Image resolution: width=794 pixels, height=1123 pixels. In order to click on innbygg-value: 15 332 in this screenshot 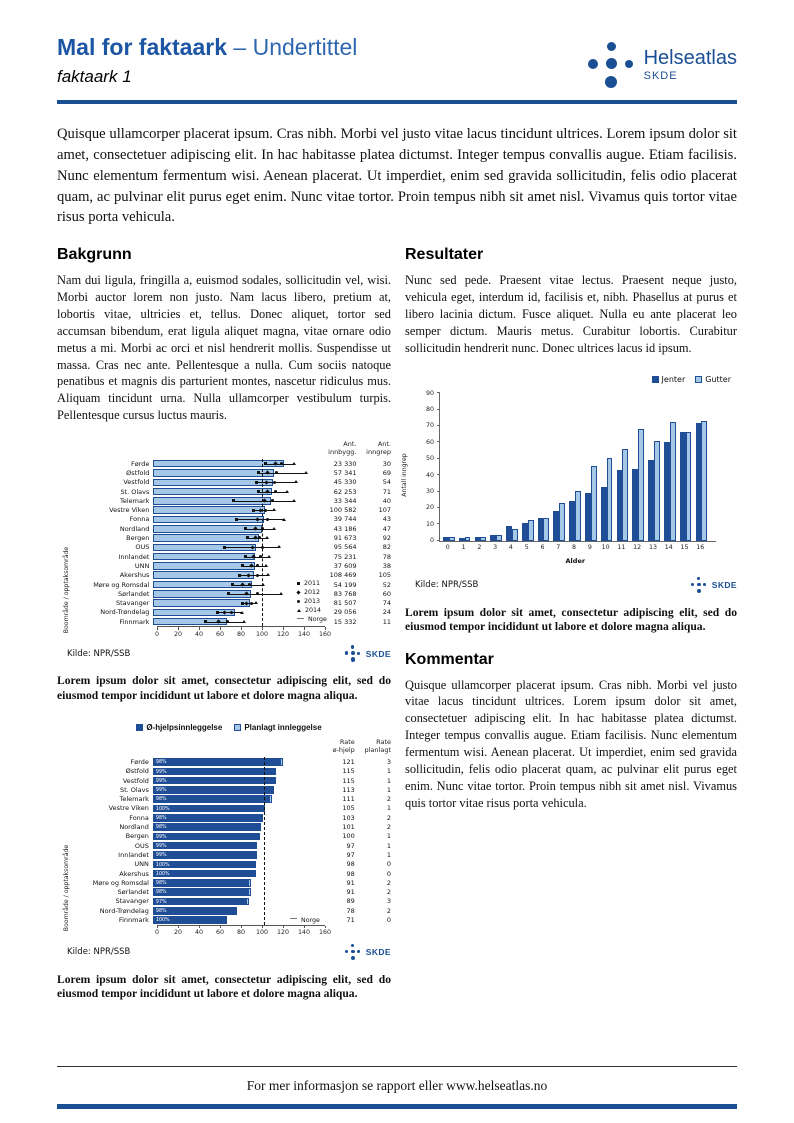, I will do `click(345, 621)`.